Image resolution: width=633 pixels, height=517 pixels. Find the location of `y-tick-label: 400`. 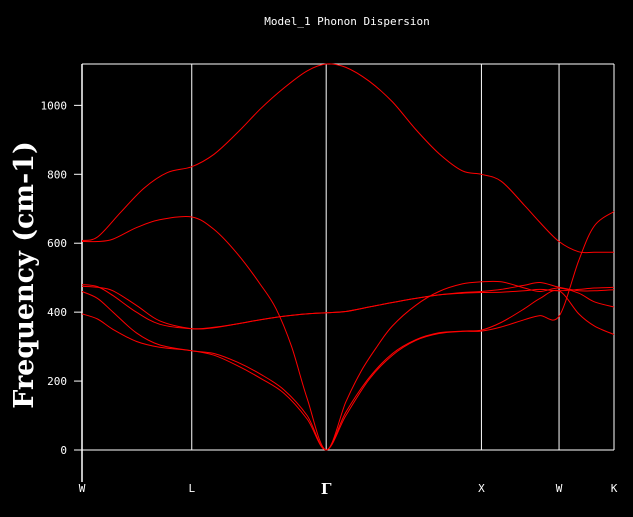

y-tick-label: 400 is located at coordinates (57, 312).